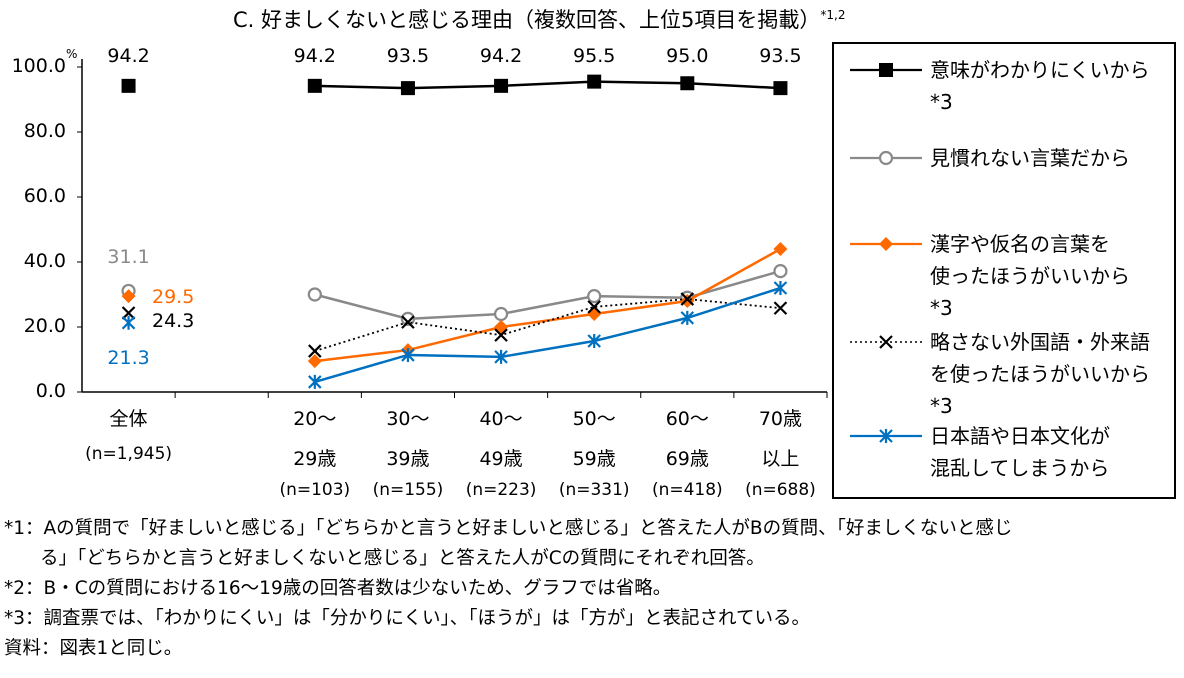 This screenshot has width=1184, height=678. I want to click on data-label: 95.0, so click(687, 56).